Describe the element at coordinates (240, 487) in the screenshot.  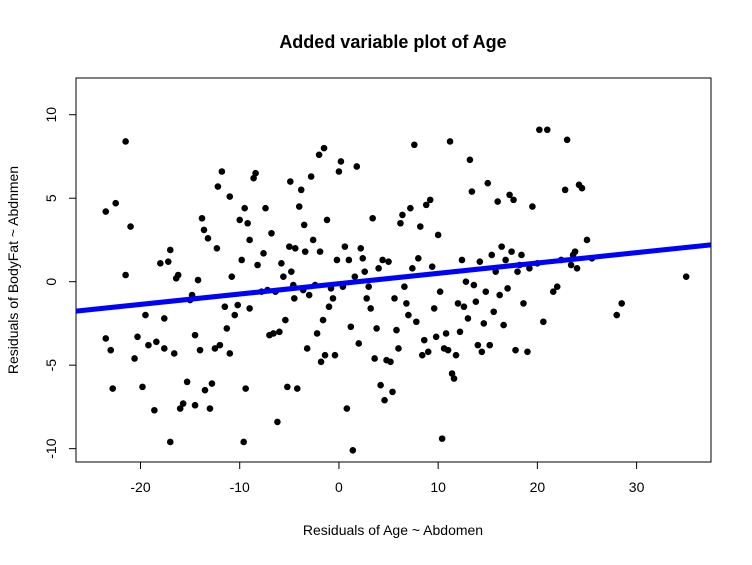
I see `x-tick-label: -10` at that location.